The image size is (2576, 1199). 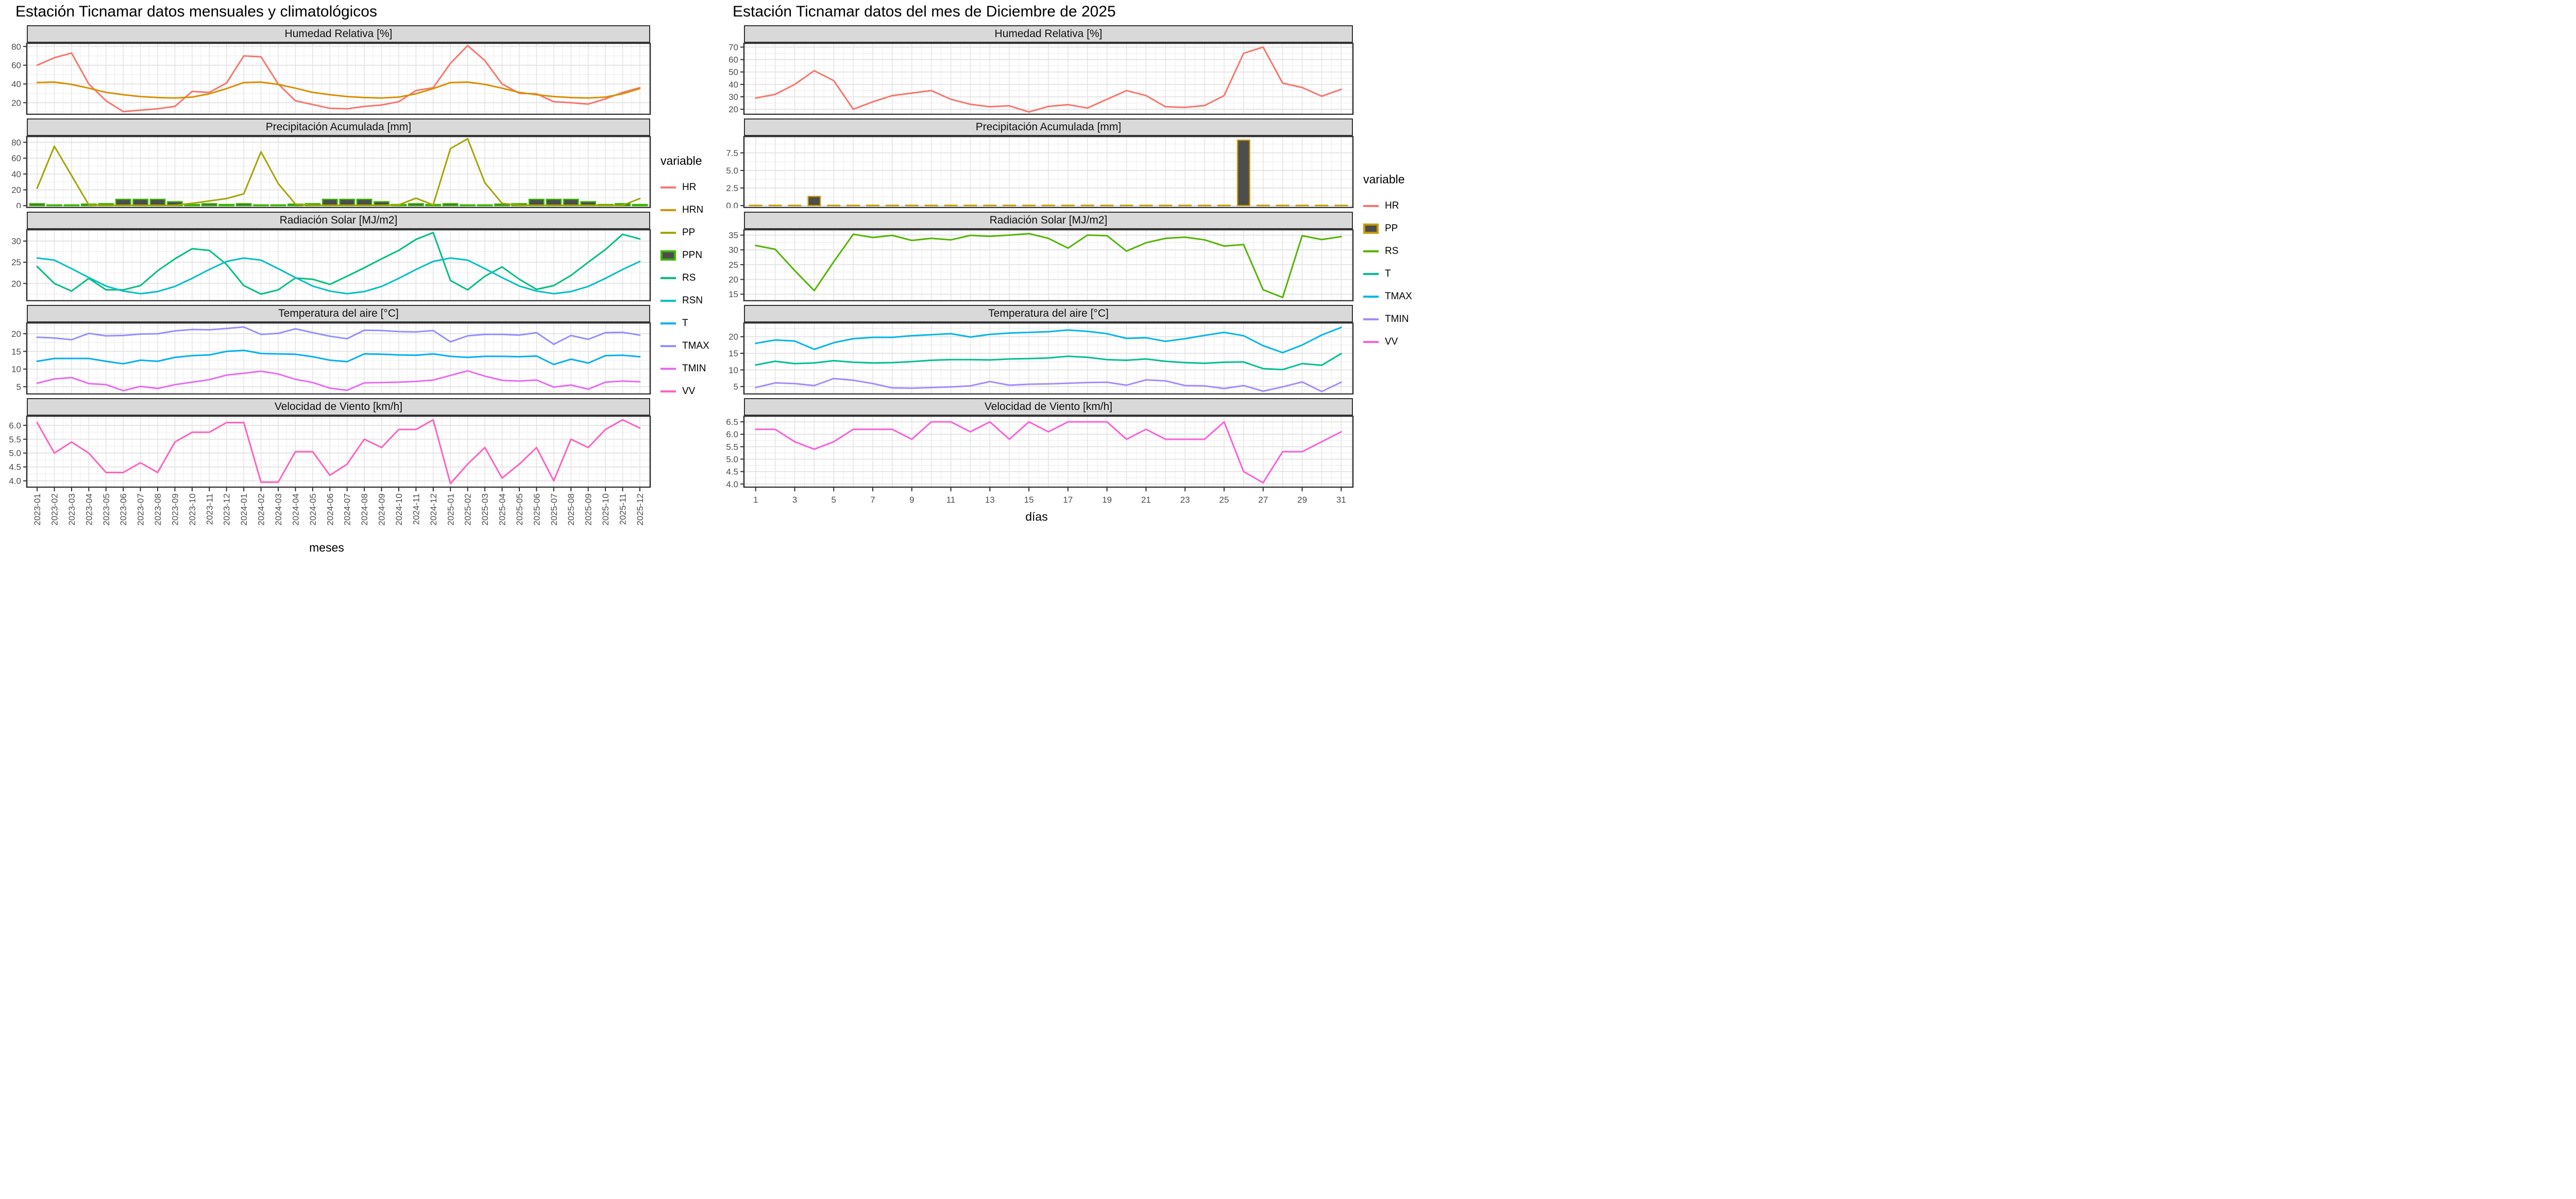 What do you see at coordinates (15, 481) in the screenshot?
I see `y-tick-label: 4.0` at bounding box center [15, 481].